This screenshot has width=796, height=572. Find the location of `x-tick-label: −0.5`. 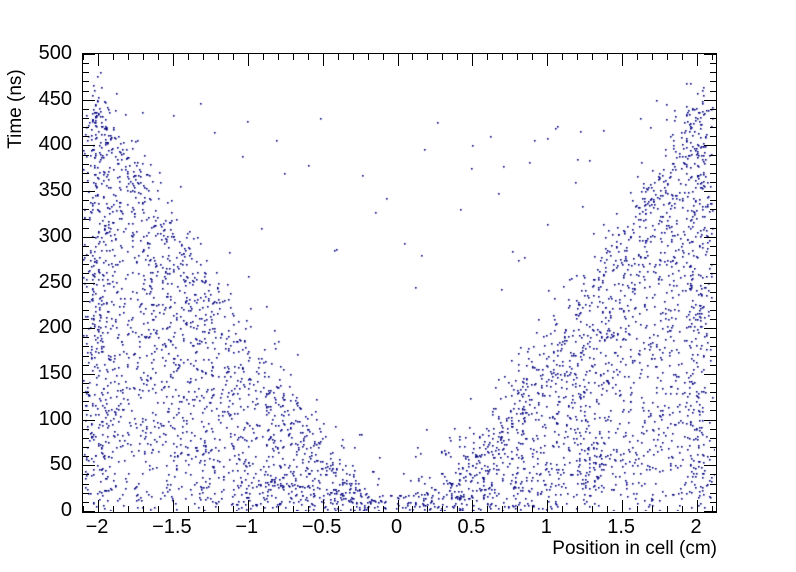

x-tick-label: −0.5 is located at coordinates (321, 527).